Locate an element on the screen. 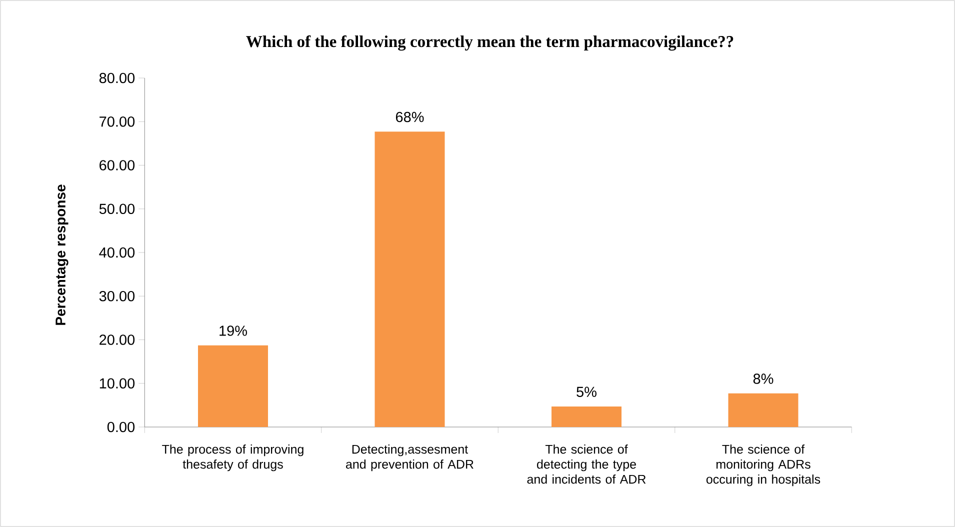  y-tick-label: 30.00 is located at coordinates (117, 296).